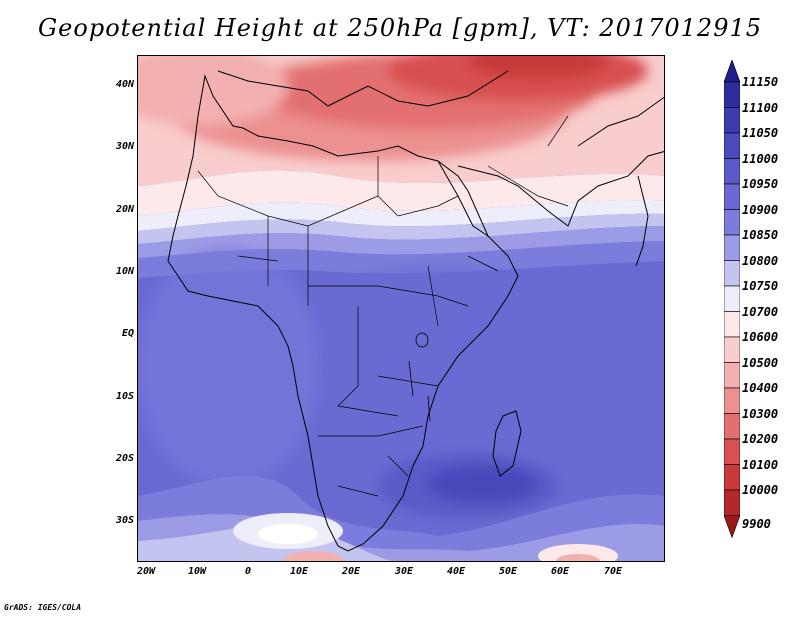 The image size is (800, 618). What do you see at coordinates (146, 571) in the screenshot?
I see `lon-label: 20W` at bounding box center [146, 571].